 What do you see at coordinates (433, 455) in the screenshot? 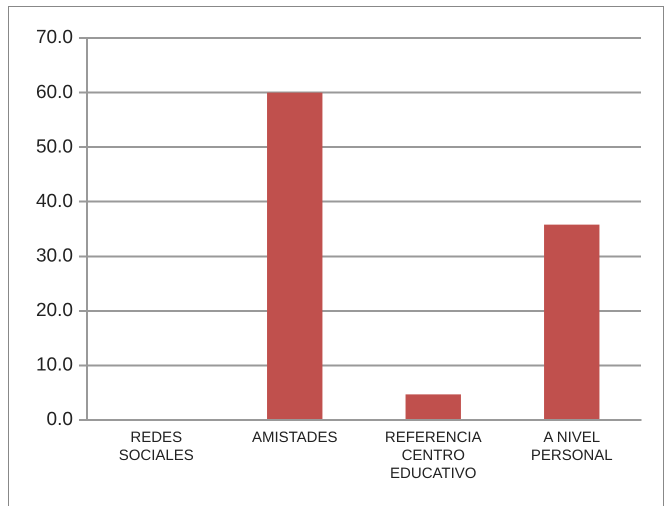
I see `x-tick-label: REFERENCIA CENTRO EDUCATIVO` at bounding box center [433, 455].